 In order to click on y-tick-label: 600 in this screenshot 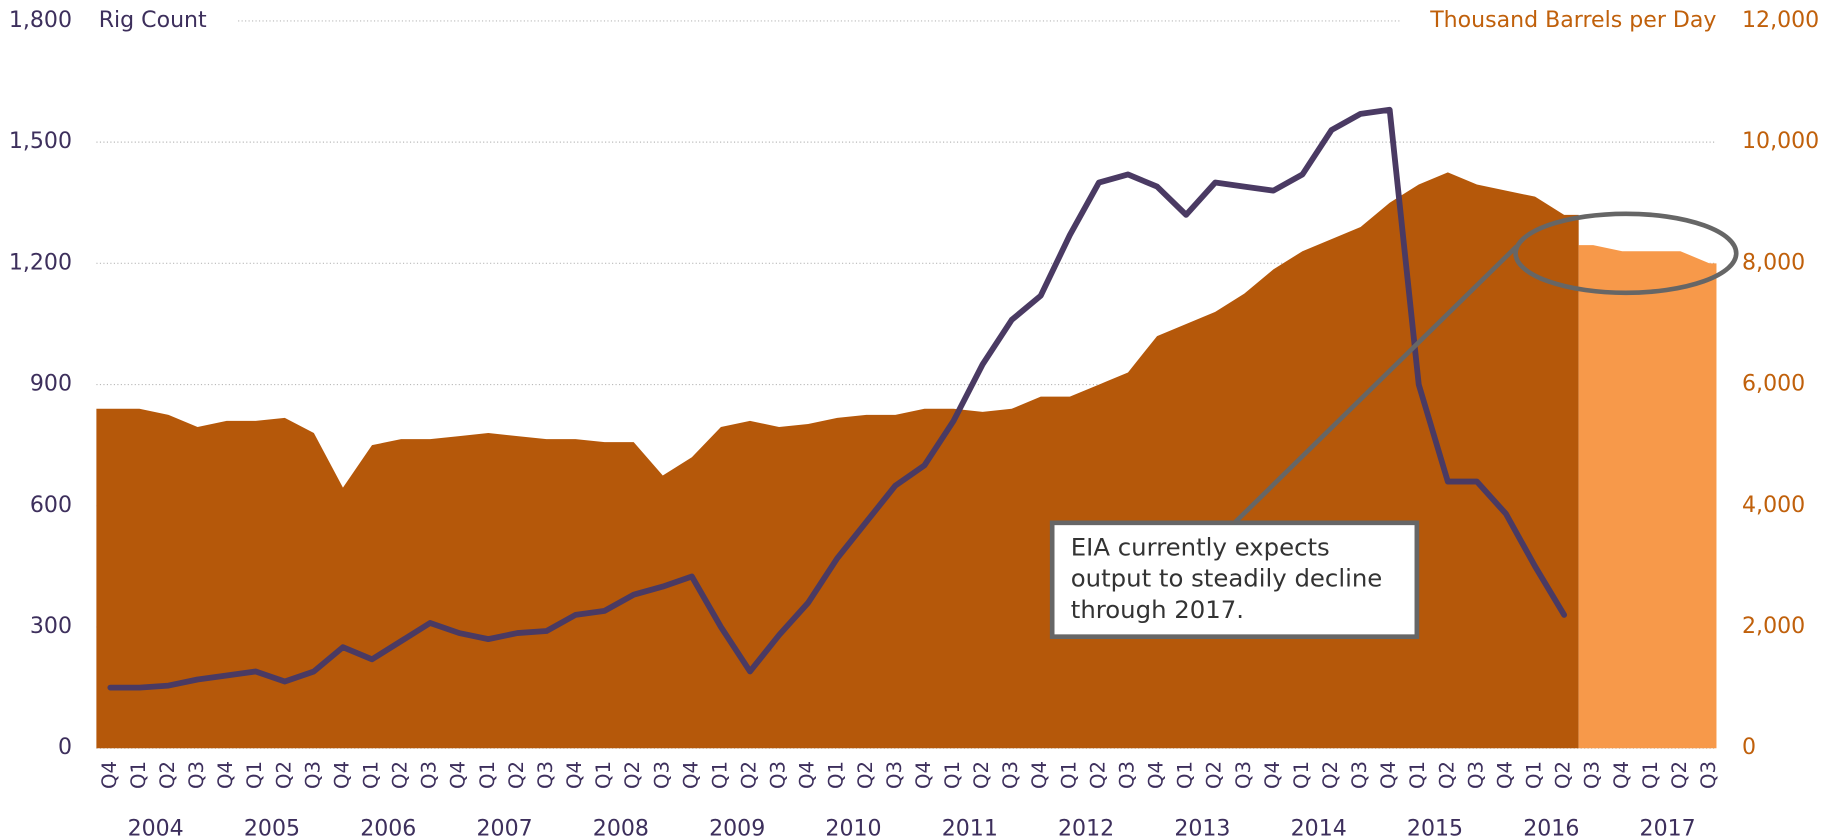, I will do `click(51, 505)`.